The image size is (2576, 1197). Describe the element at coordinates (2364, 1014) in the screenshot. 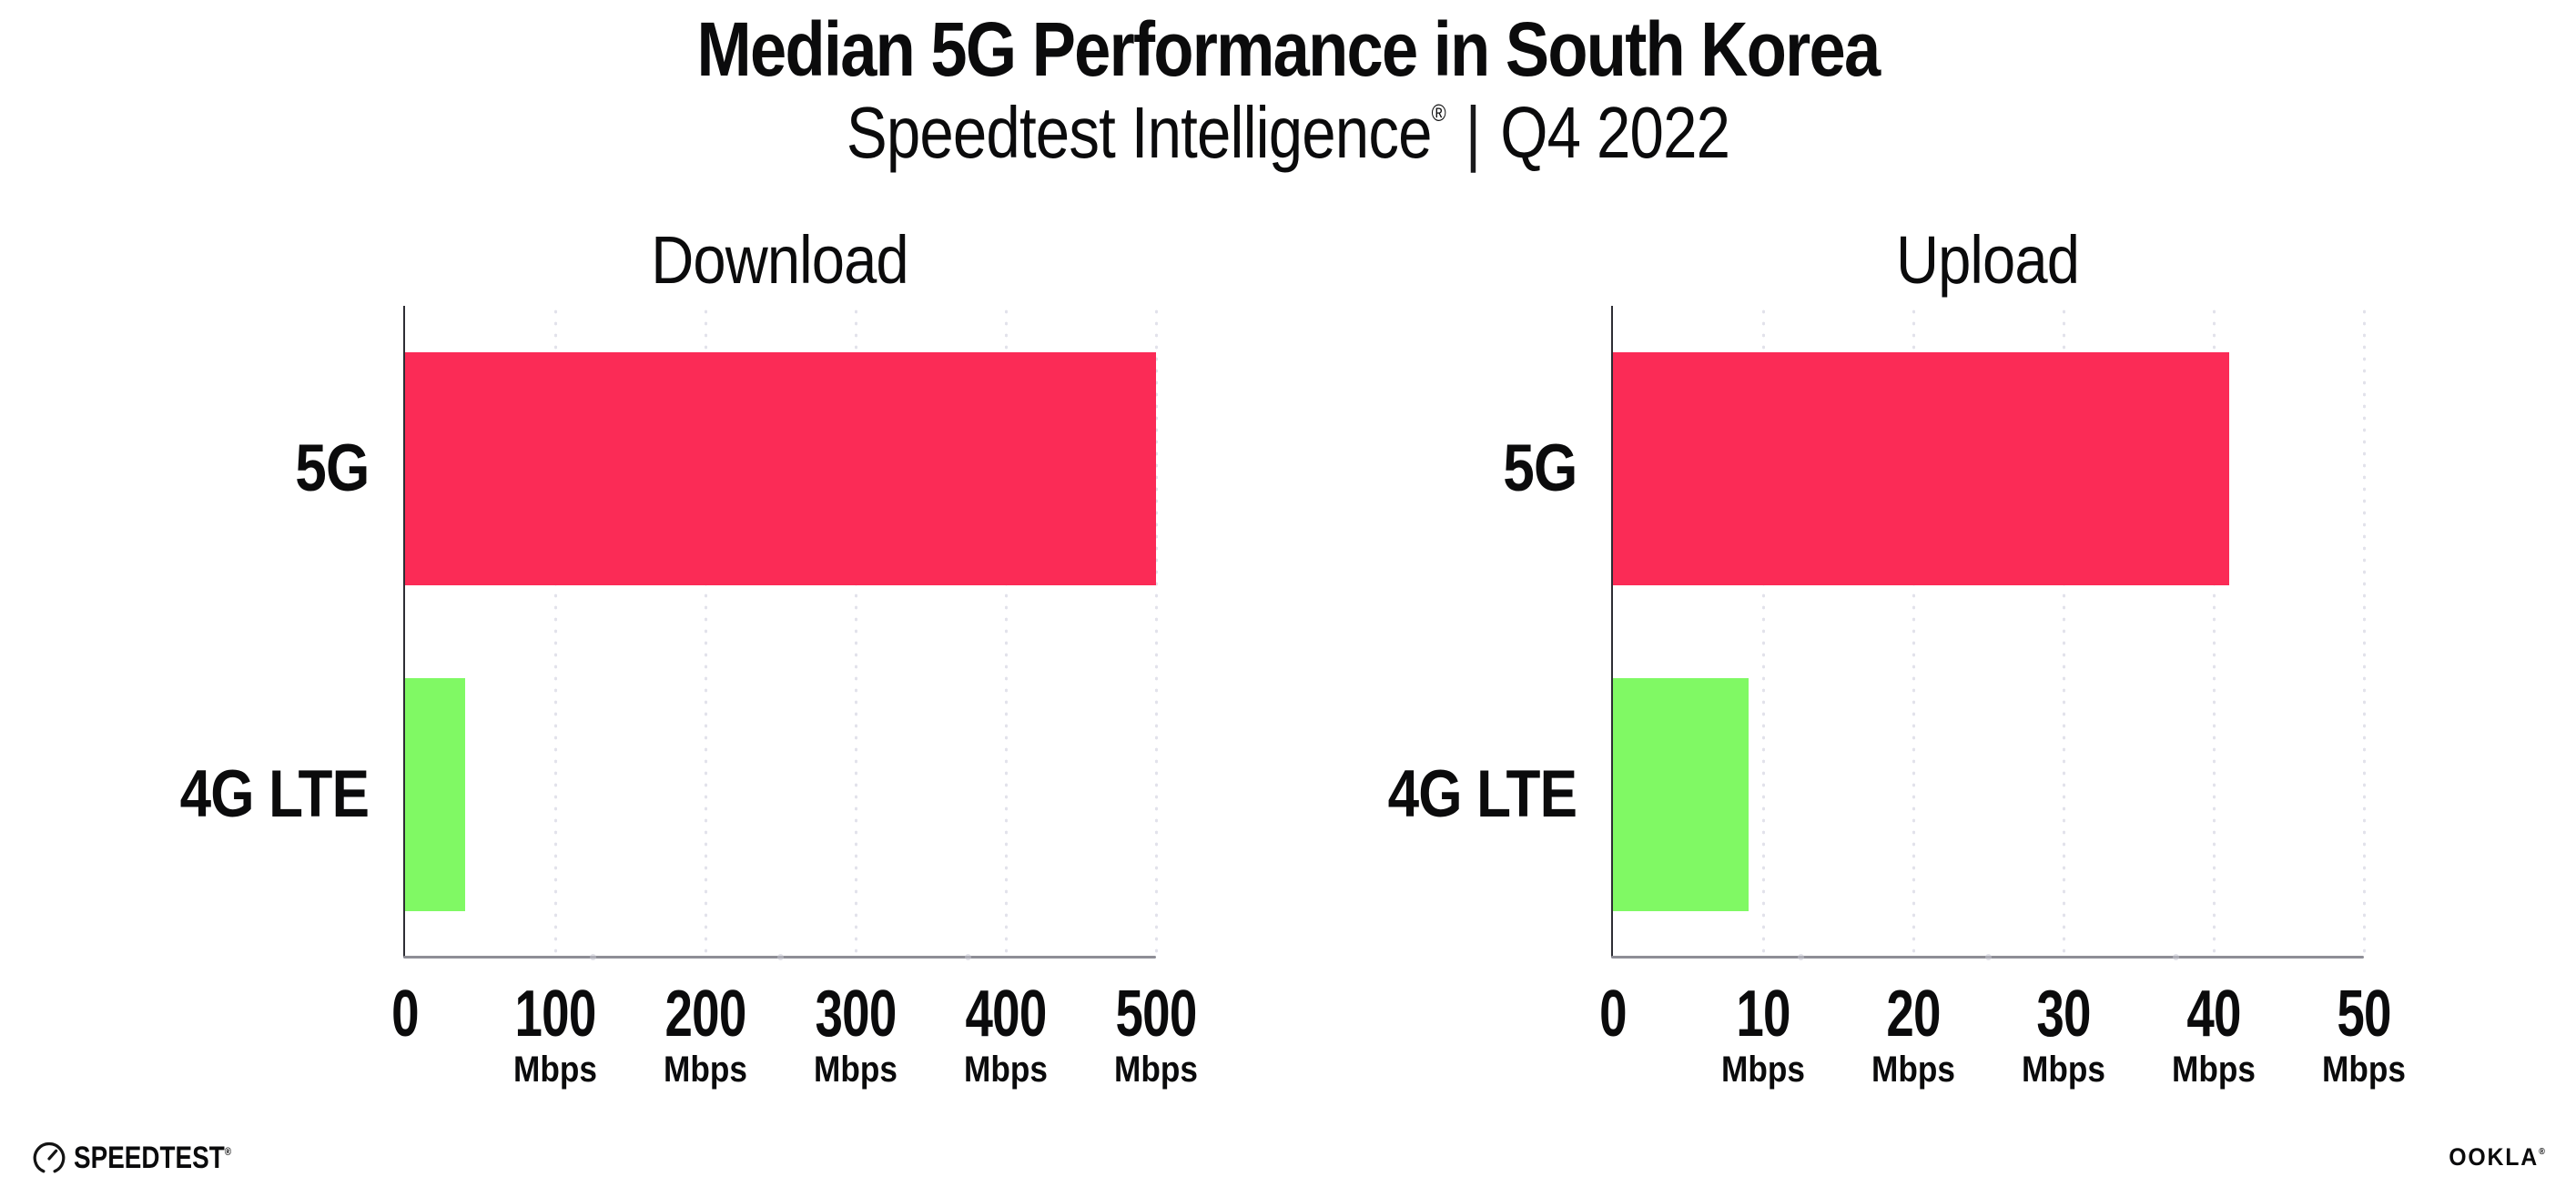

I see `x-tick-label: 50` at that location.